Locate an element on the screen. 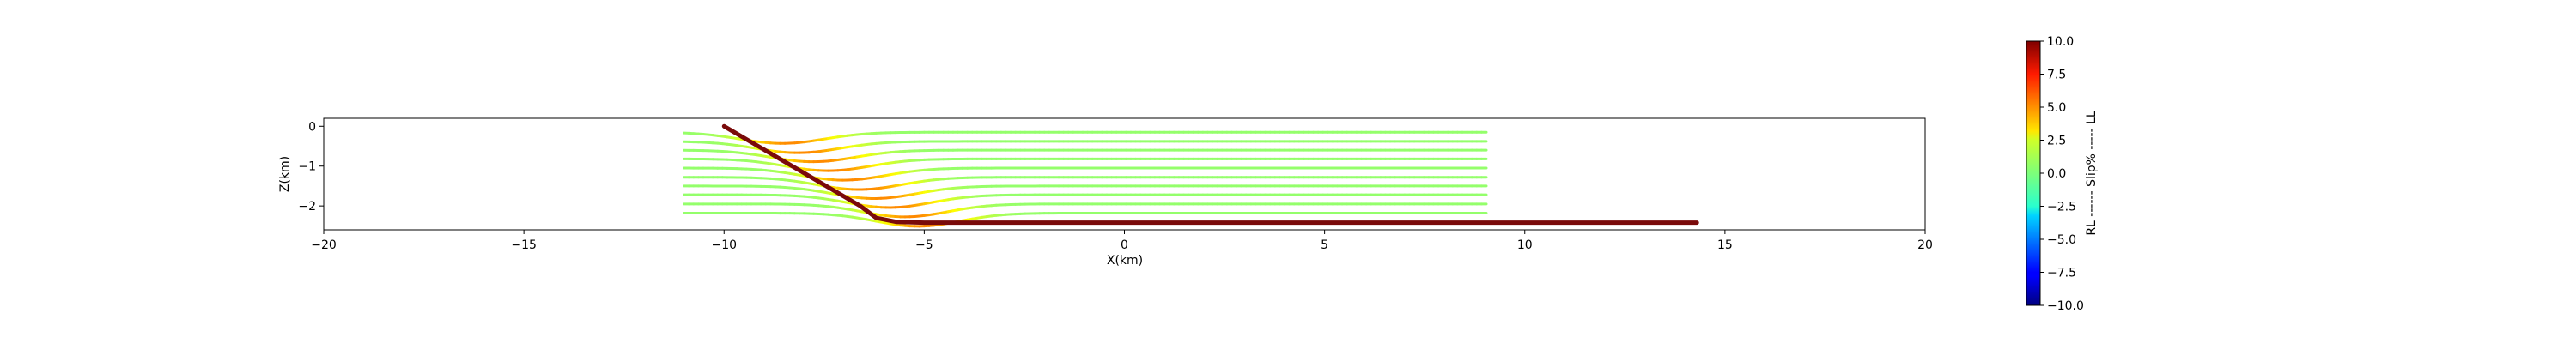 The image size is (2576, 343). colorbar-ticks: 10.0 7.5 5.0 2.5 0.0 −2.5 −5.0 −7.5 −10.0 is located at coordinates (2062, 174).